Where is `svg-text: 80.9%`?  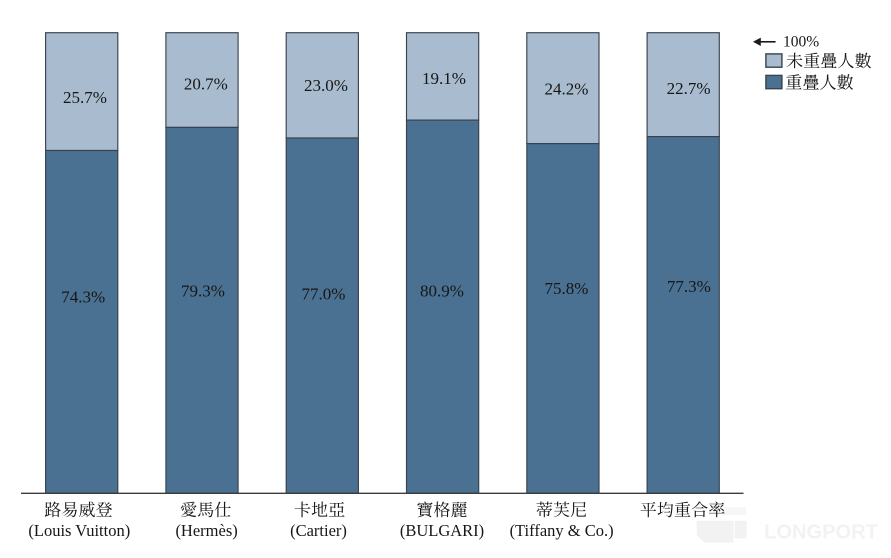 svg-text: 80.9% is located at coordinates (442, 290).